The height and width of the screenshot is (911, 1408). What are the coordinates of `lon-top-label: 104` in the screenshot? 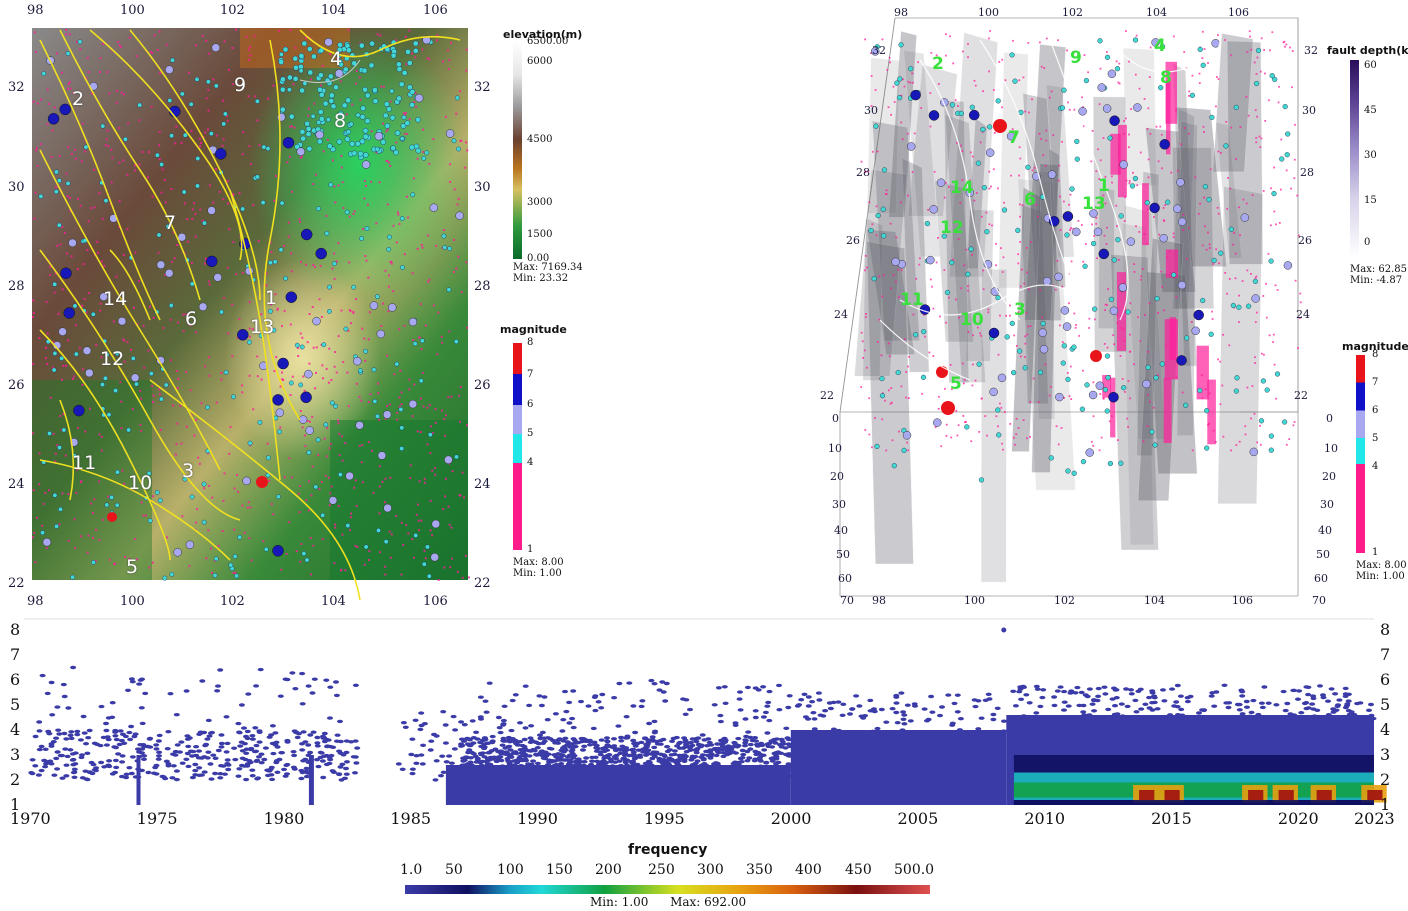 It's located at (333, 10).